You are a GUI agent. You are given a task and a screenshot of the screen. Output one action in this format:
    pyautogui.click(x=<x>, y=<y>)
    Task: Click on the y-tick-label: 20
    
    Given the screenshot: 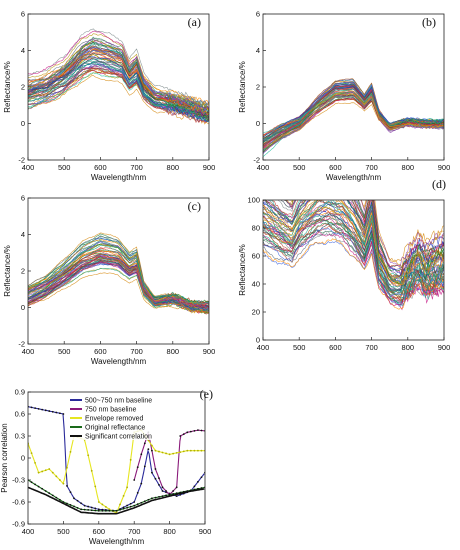 What is the action you would take?
    pyautogui.click(x=256, y=312)
    